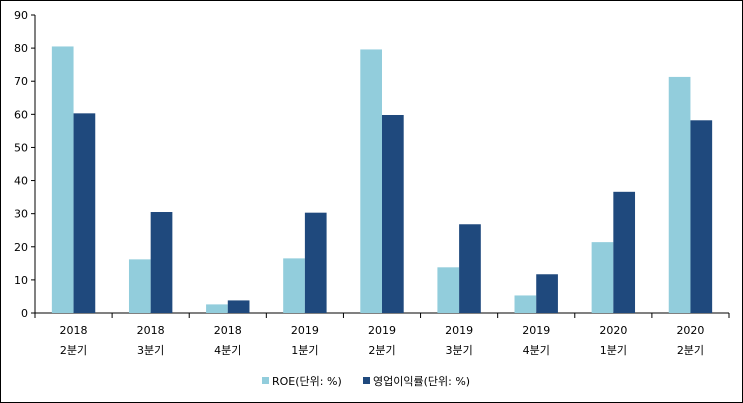 Image resolution: width=743 pixels, height=403 pixels. Describe the element at coordinates (24, 313) in the screenshot. I see `y-tick-label: 0` at that location.